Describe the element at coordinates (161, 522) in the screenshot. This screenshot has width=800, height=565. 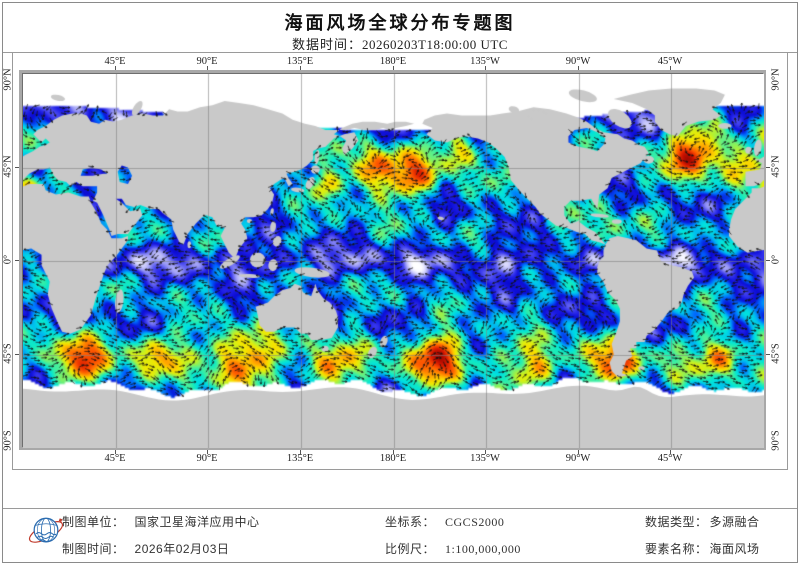
I see `footer-mapping-unit: 制图单位： 国家卫星海洋应用中心` at that location.